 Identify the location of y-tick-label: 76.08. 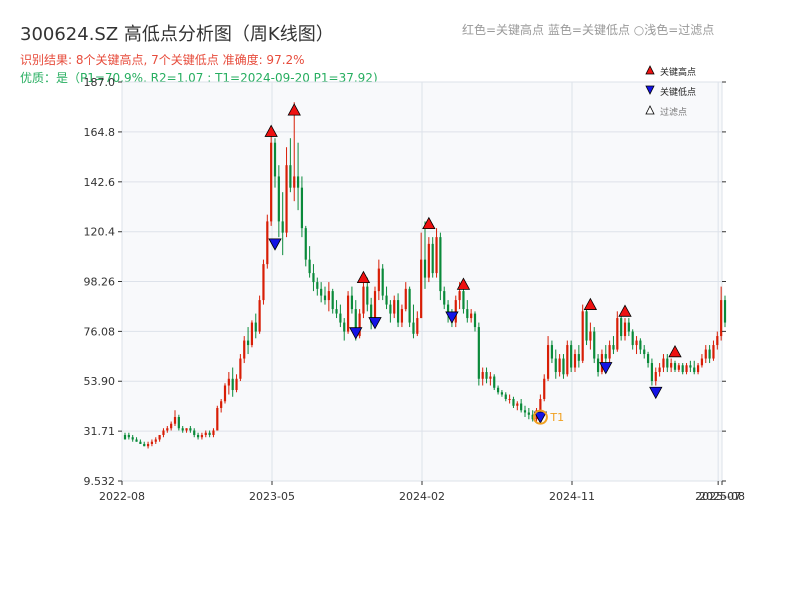
(100, 331).